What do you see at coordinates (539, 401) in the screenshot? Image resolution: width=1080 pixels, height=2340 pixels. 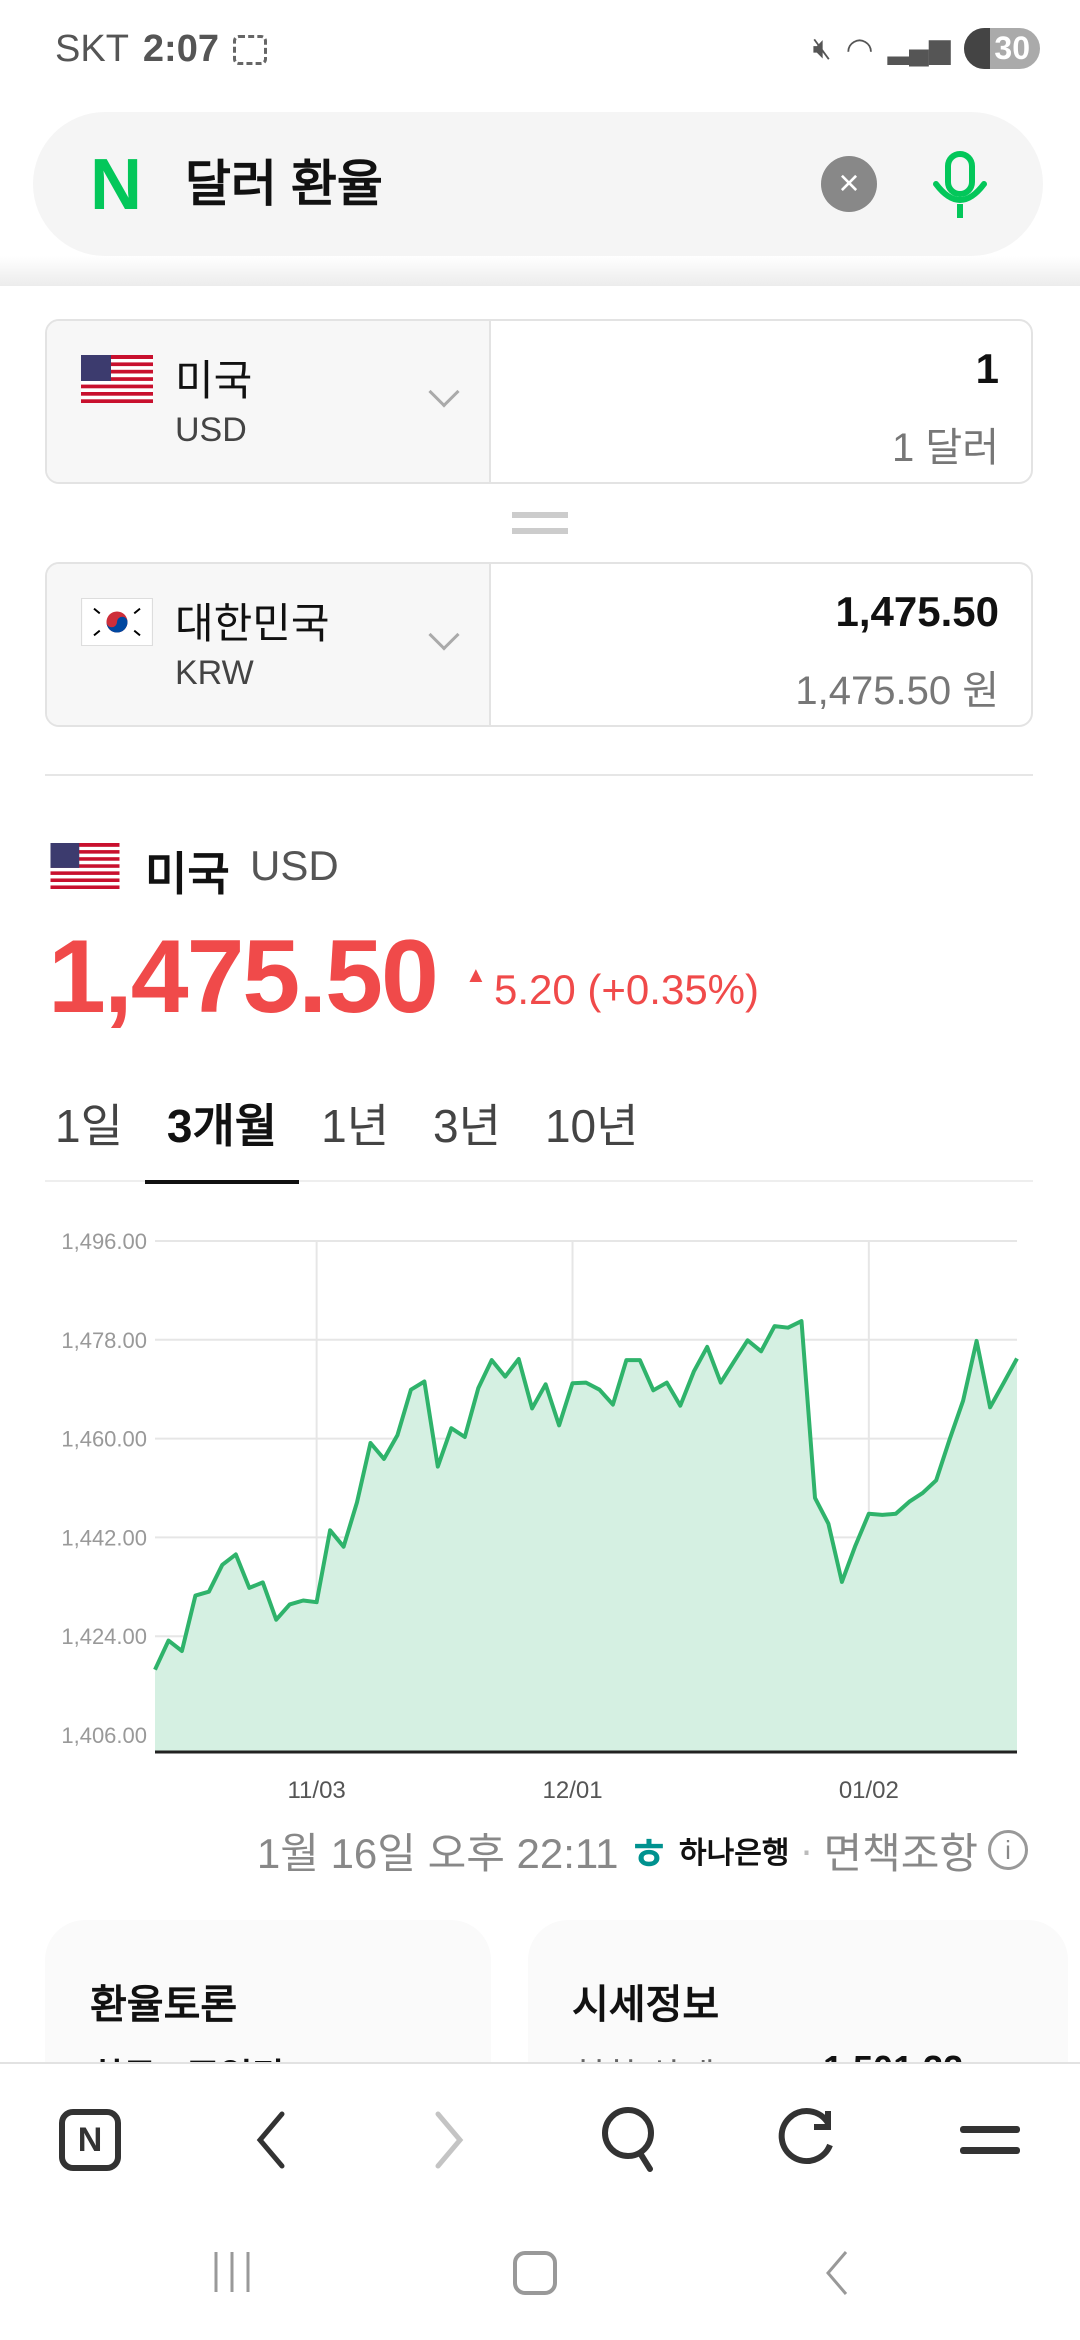 I see `from-currency-row: 미국 USD 1 1 달러` at bounding box center [539, 401].